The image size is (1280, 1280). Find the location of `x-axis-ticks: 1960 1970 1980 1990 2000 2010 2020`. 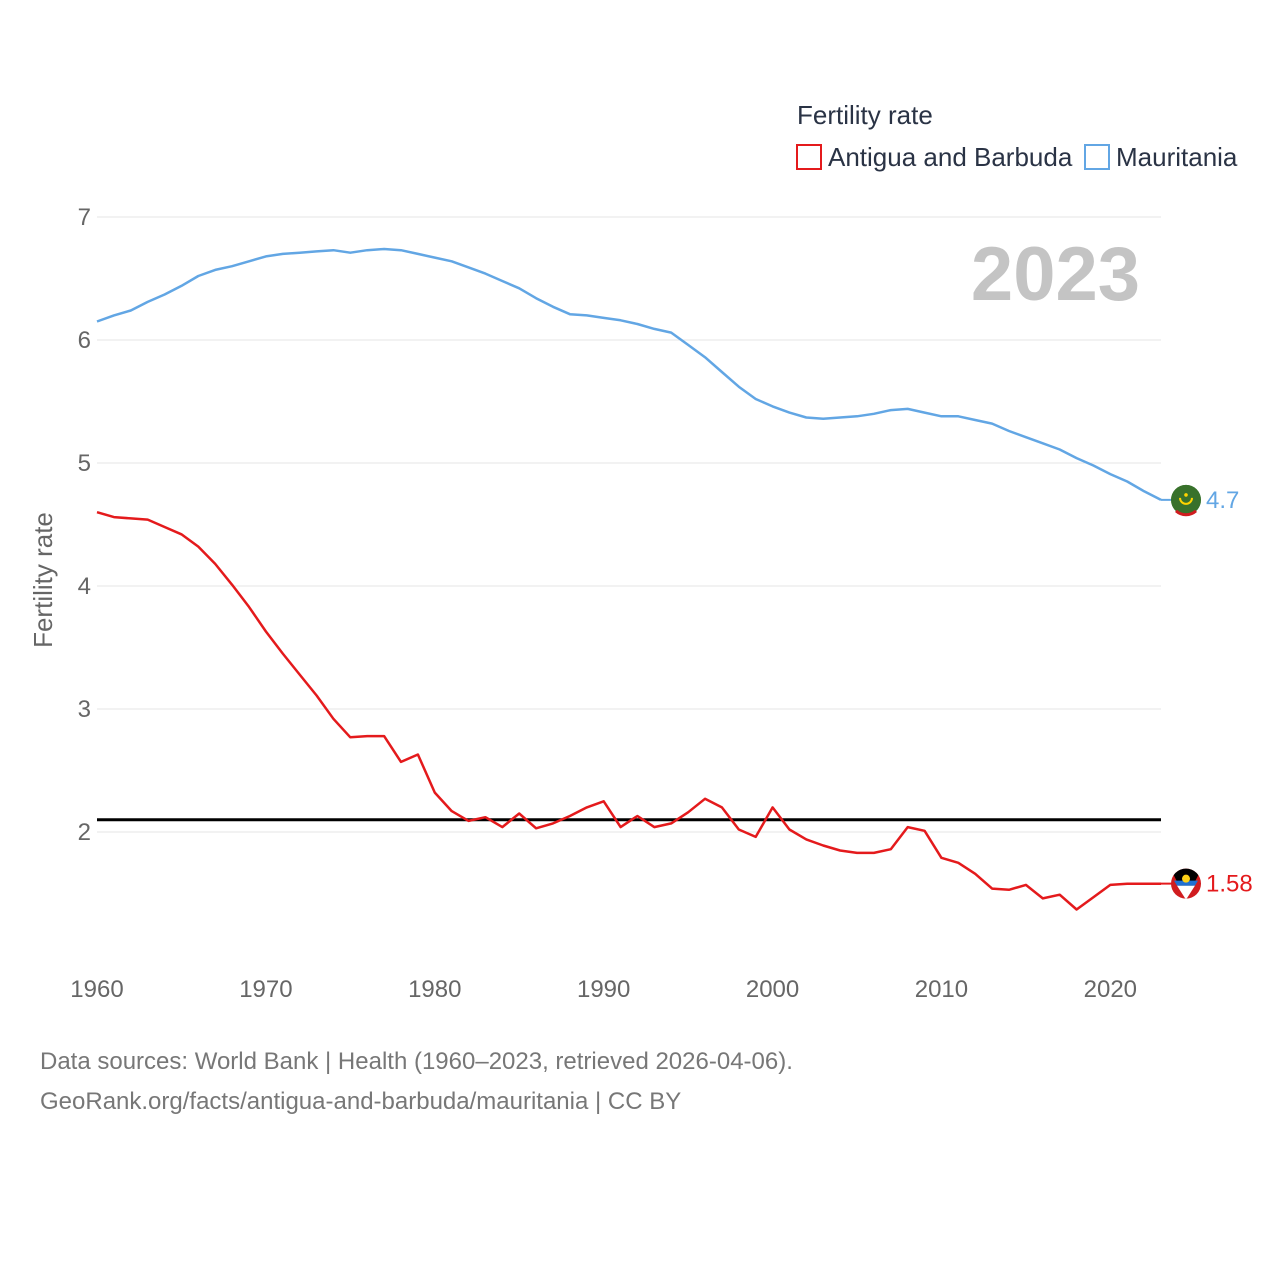

x-axis-ticks: 1960 1970 1980 1990 2000 2010 2020 is located at coordinates (603, 989).